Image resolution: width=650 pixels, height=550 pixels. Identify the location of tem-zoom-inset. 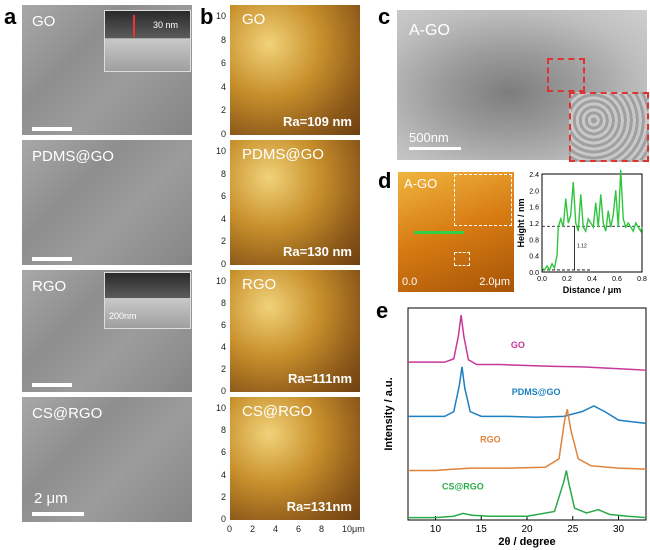
(609, 127).